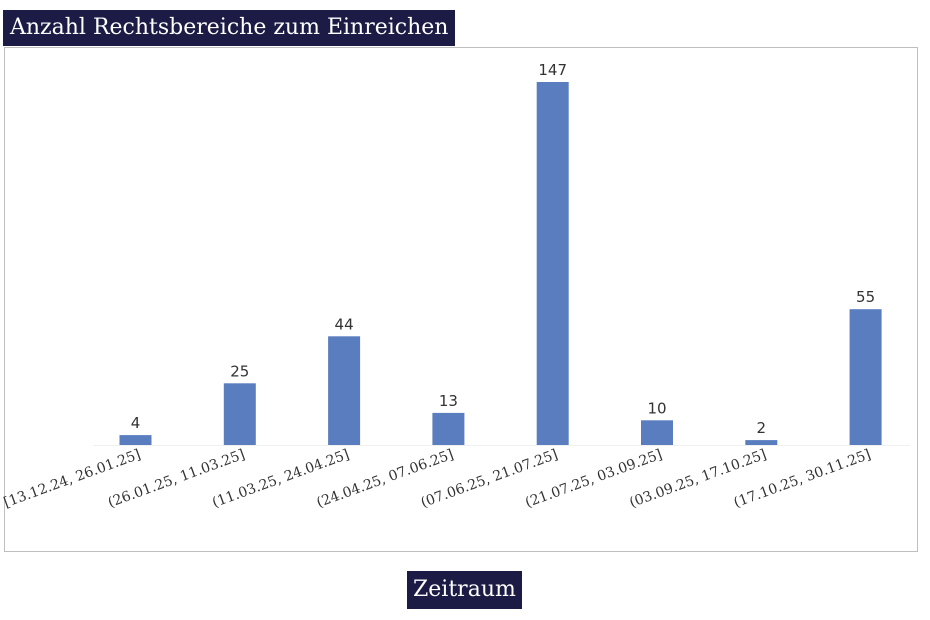 The image size is (930, 620). I want to click on bar-value-label-1: 4, so click(136, 423).